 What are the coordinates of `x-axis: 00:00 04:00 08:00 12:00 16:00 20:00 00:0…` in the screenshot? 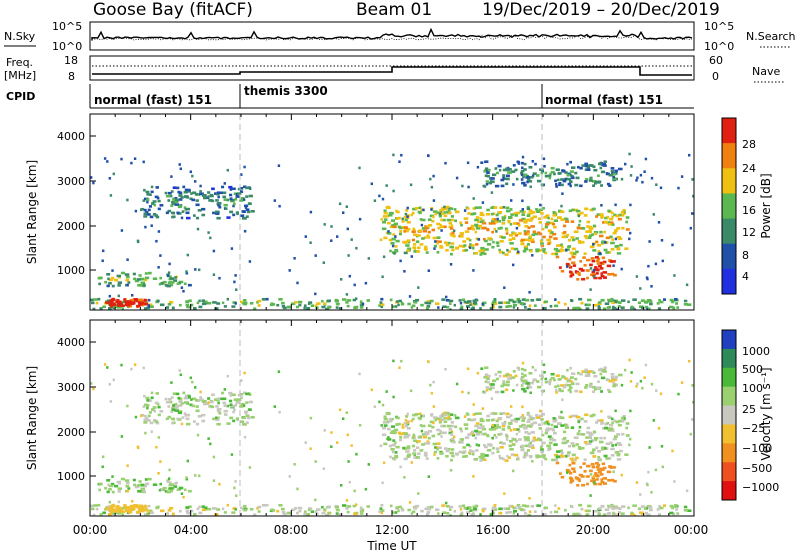 It's located at (391, 538).